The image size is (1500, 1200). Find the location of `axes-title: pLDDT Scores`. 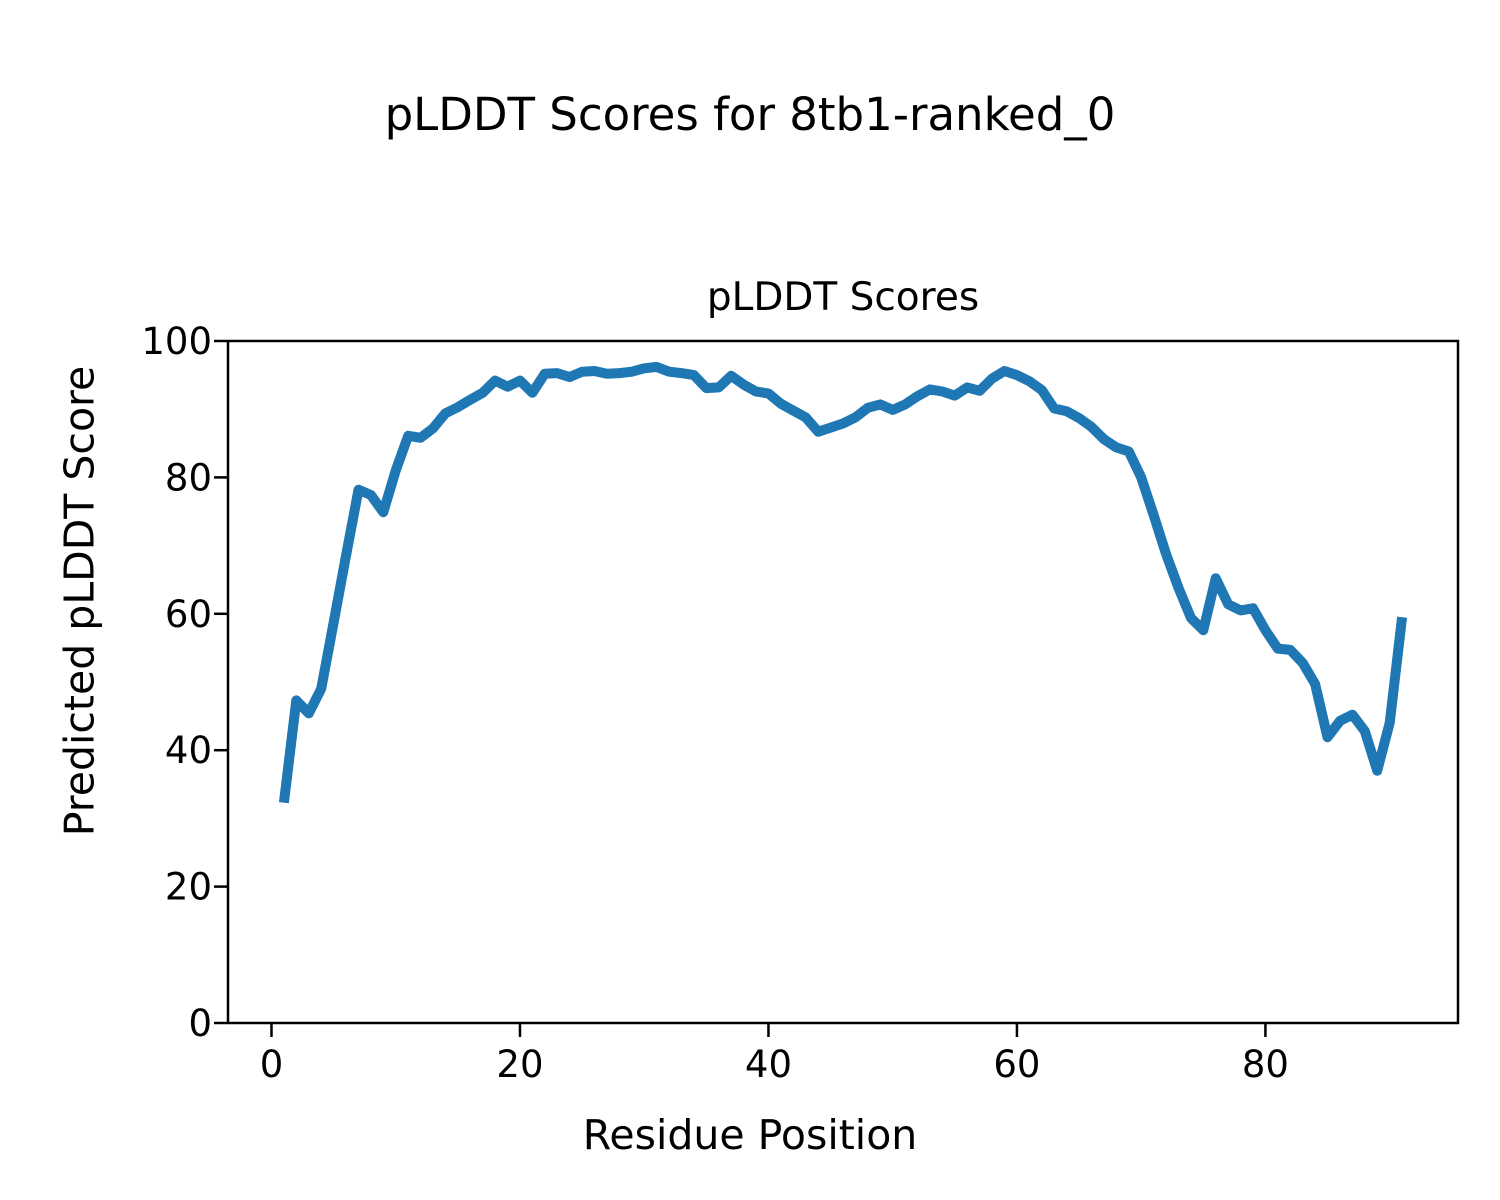

axes-title: pLDDT Scores is located at coordinates (843, 297).